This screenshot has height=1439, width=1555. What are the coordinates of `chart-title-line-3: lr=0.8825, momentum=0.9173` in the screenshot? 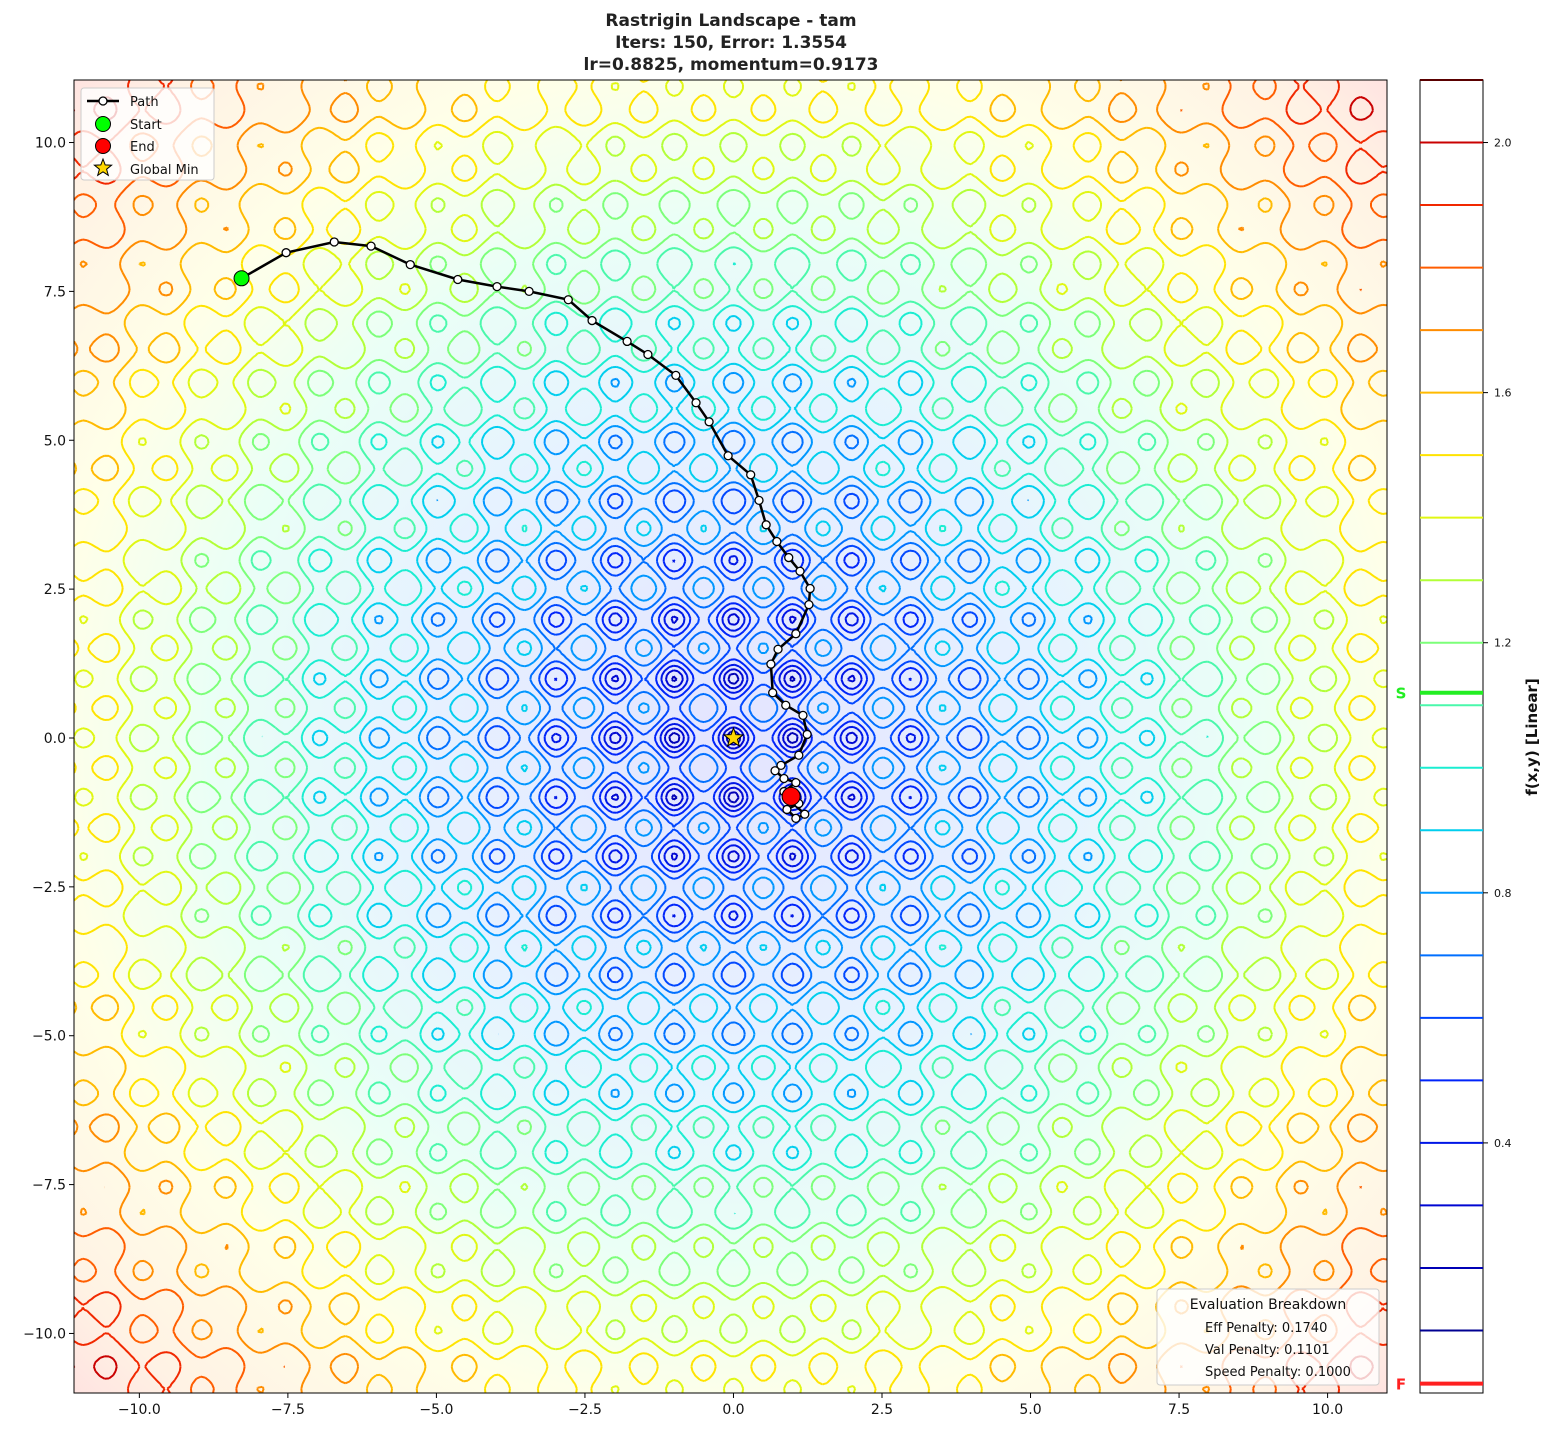 It's located at (731, 65).